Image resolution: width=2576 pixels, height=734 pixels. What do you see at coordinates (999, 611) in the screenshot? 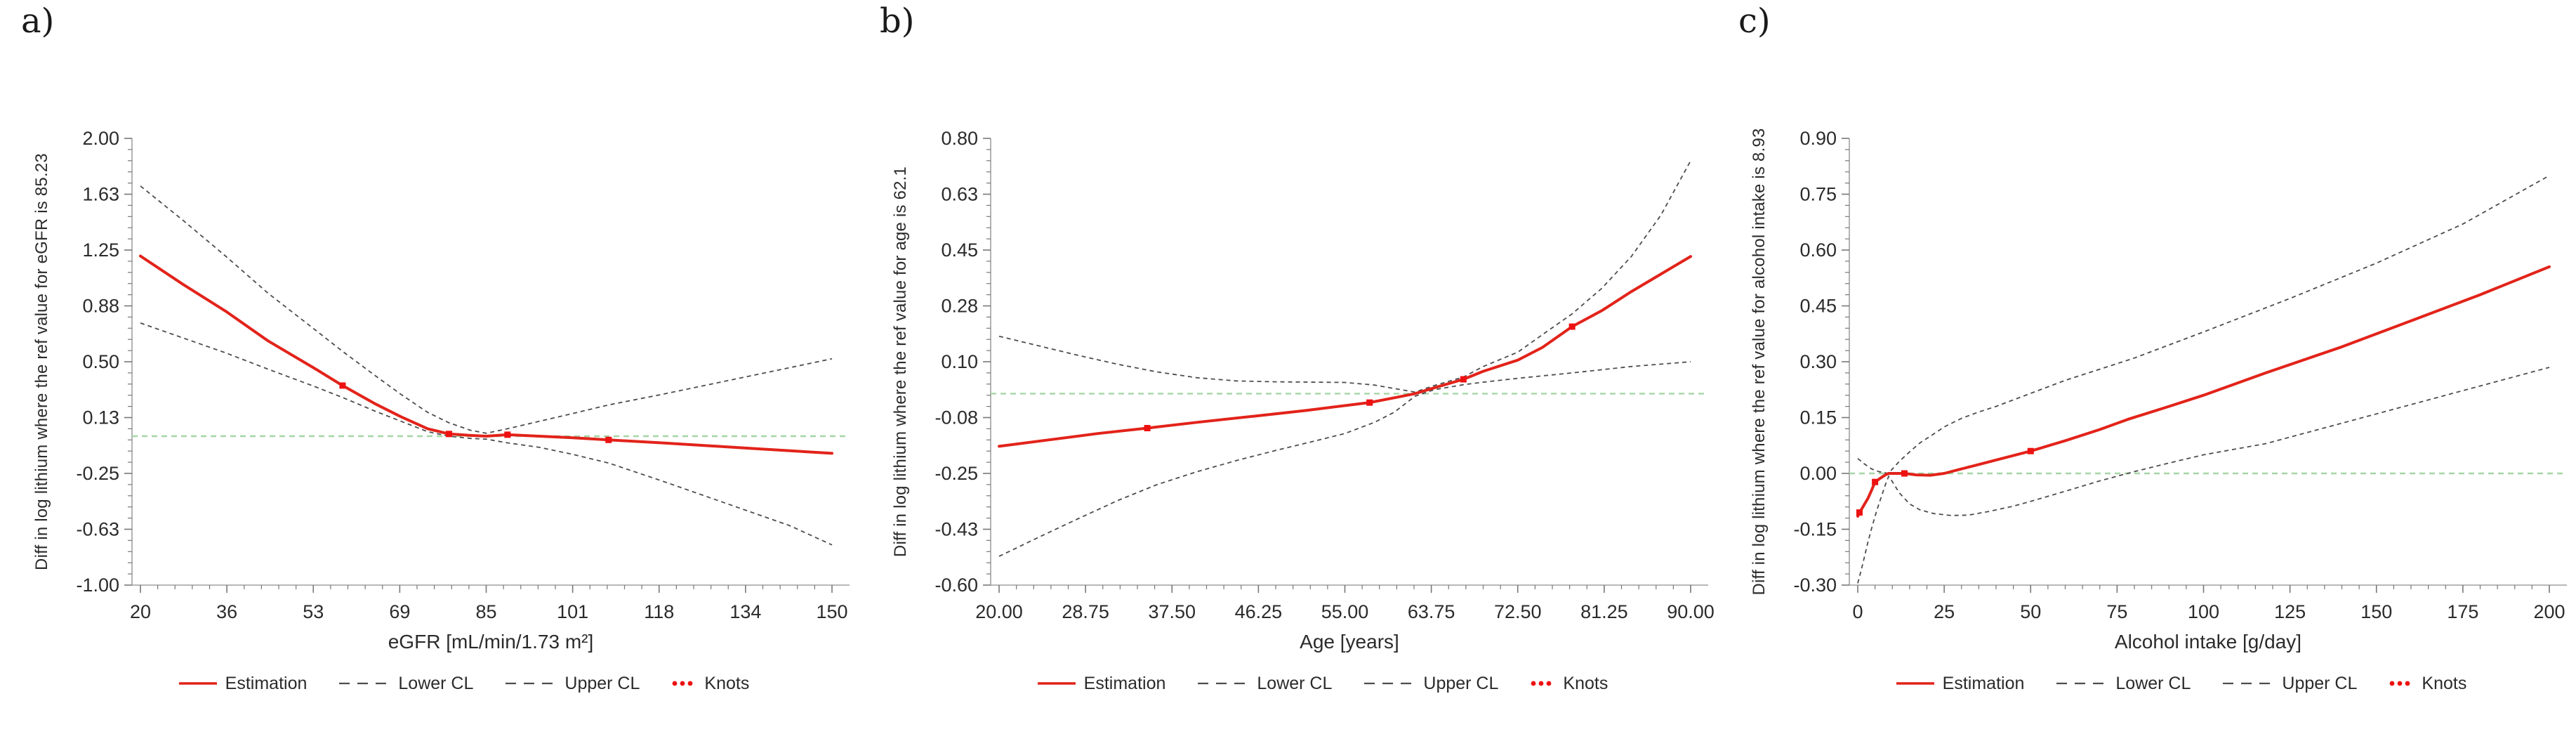
I see `x-tick-label: 20.00` at bounding box center [999, 611].